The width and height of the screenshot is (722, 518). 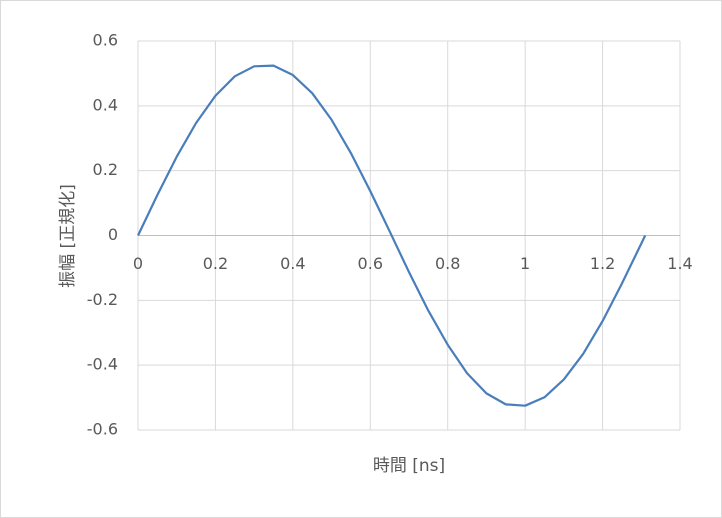 What do you see at coordinates (602, 263) in the screenshot?
I see `x-tick-label: 1.2` at bounding box center [602, 263].